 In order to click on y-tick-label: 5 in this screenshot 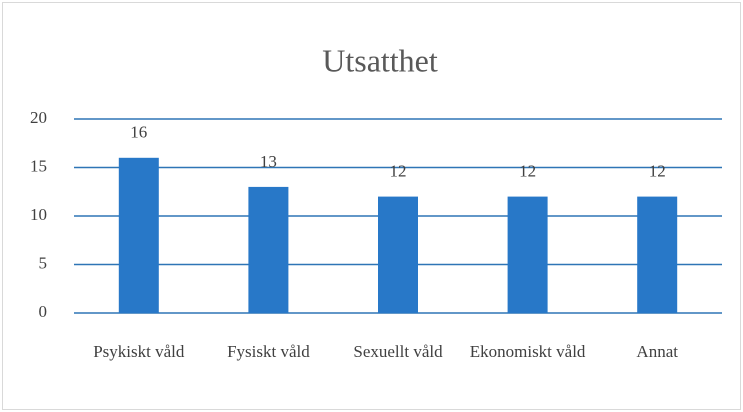, I will do `click(43, 262)`.